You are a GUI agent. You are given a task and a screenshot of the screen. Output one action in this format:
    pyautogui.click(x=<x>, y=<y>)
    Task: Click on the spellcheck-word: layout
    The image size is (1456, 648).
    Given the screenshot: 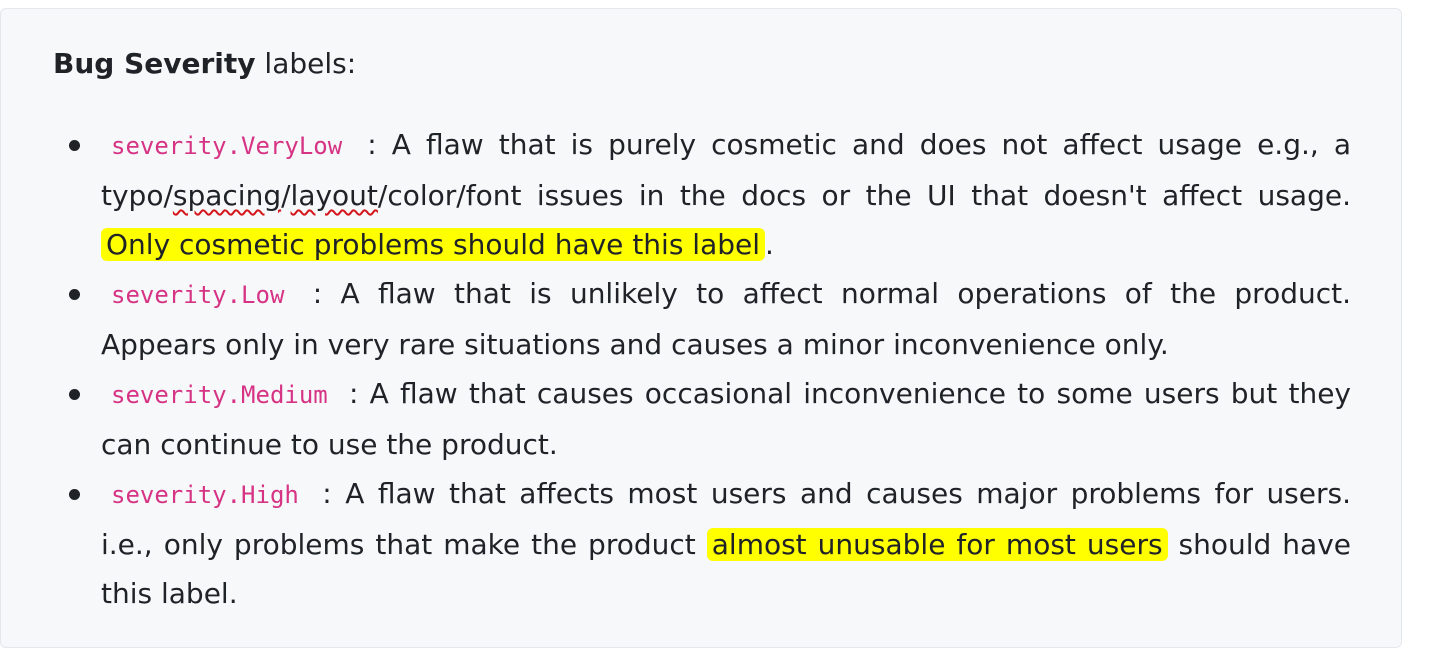 What is the action you would take?
    pyautogui.click(x=334, y=195)
    